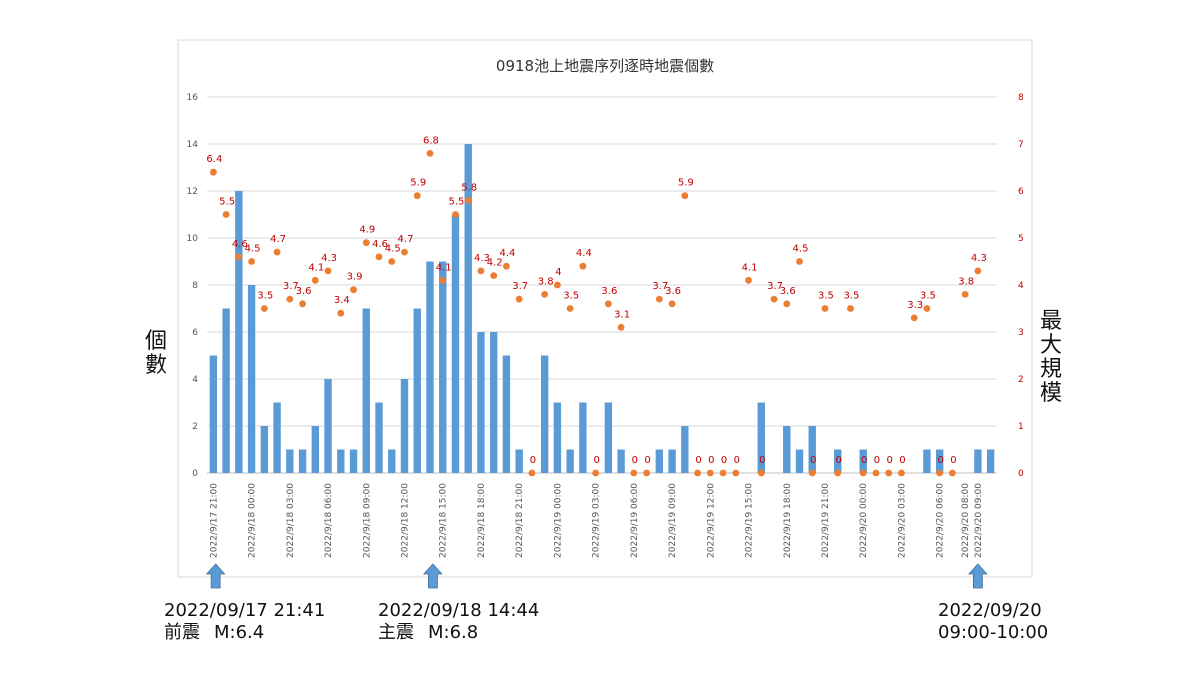 The image size is (1200, 675). I want to click on magnitude-data-label: 4.5, so click(801, 249).